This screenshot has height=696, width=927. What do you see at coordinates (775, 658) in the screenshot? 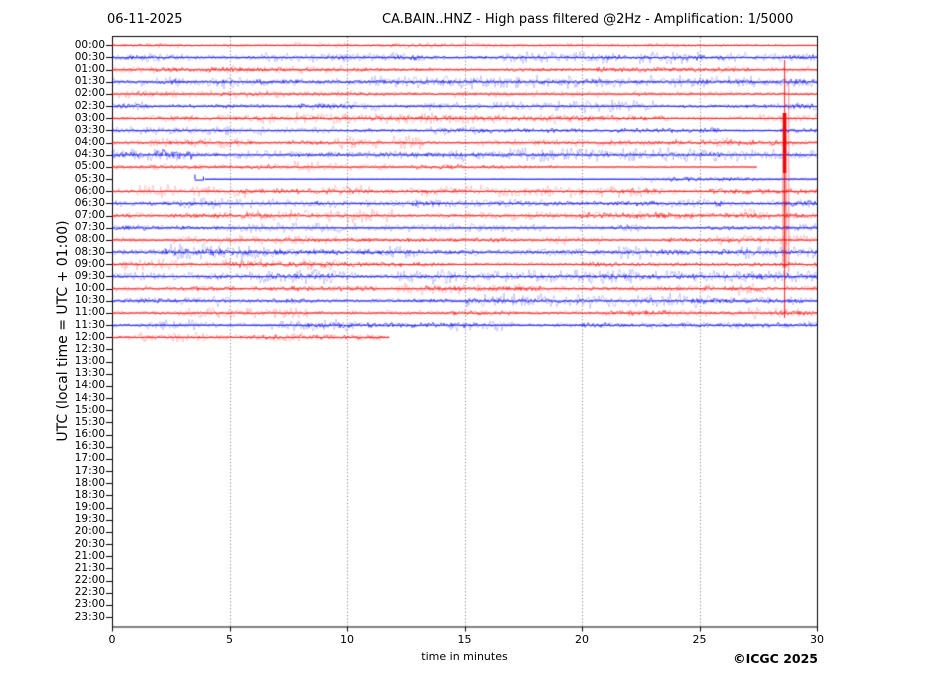
I see `footer-copyright: ©ICGC 2025` at bounding box center [775, 658].